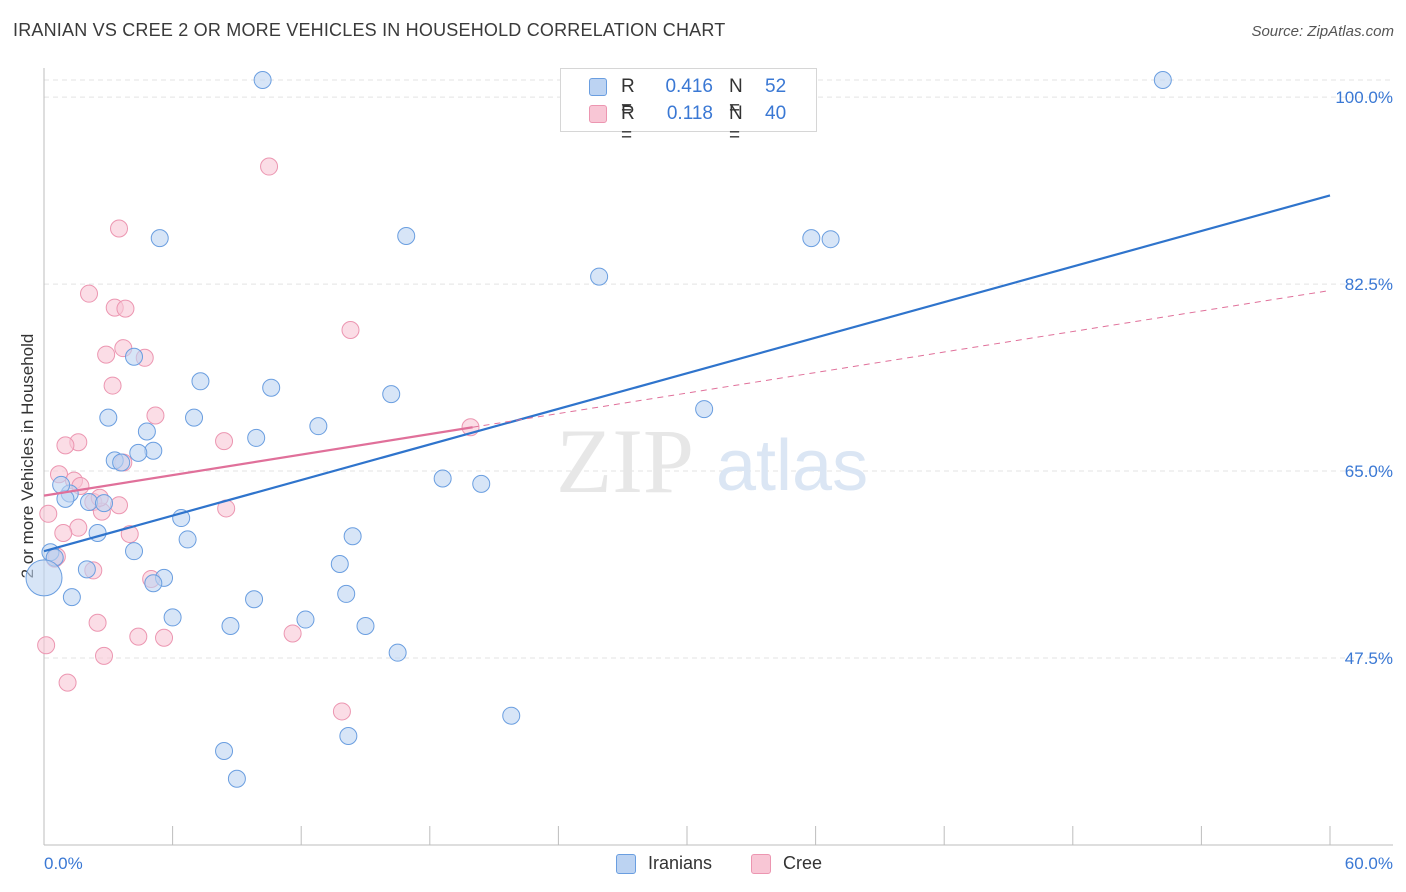 The height and width of the screenshot is (892, 1406). I want to click on legend-swatch-cree, so click(761, 864).